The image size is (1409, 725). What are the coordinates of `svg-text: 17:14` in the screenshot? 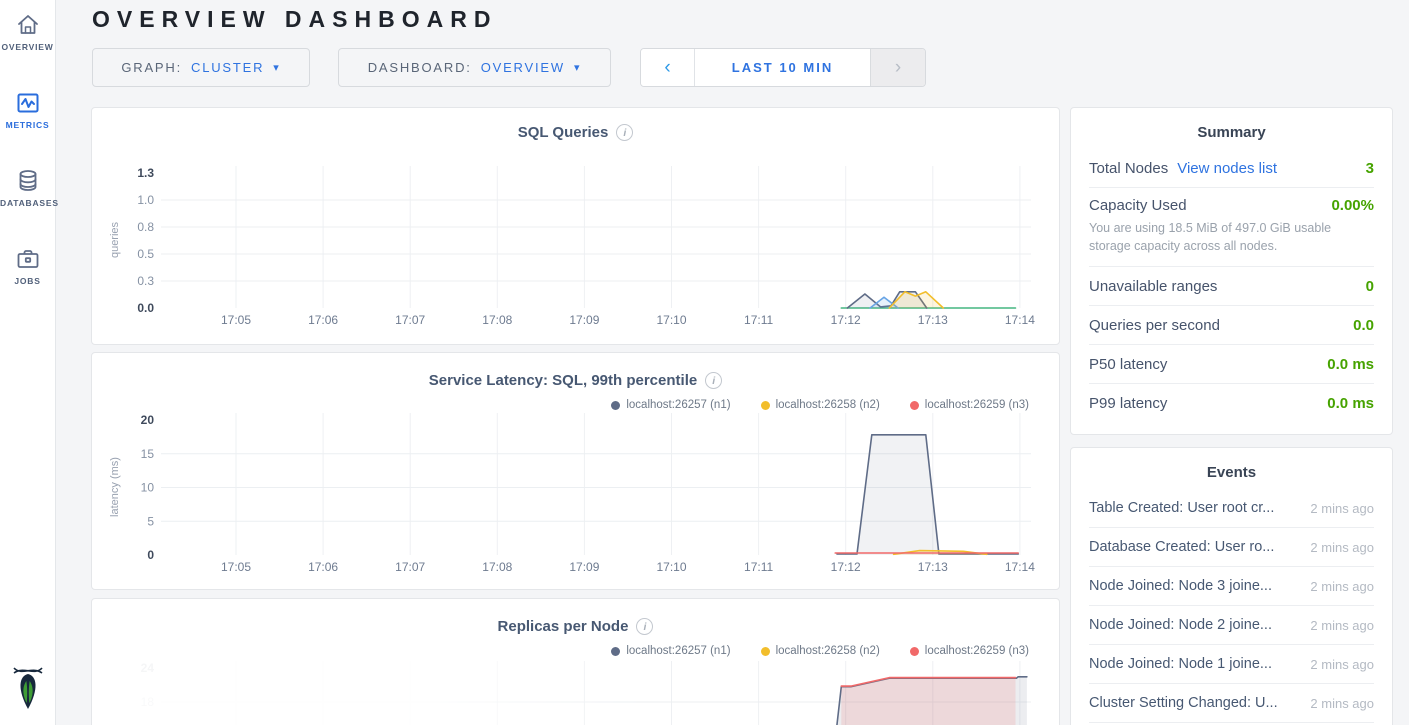 It's located at (1020, 567).